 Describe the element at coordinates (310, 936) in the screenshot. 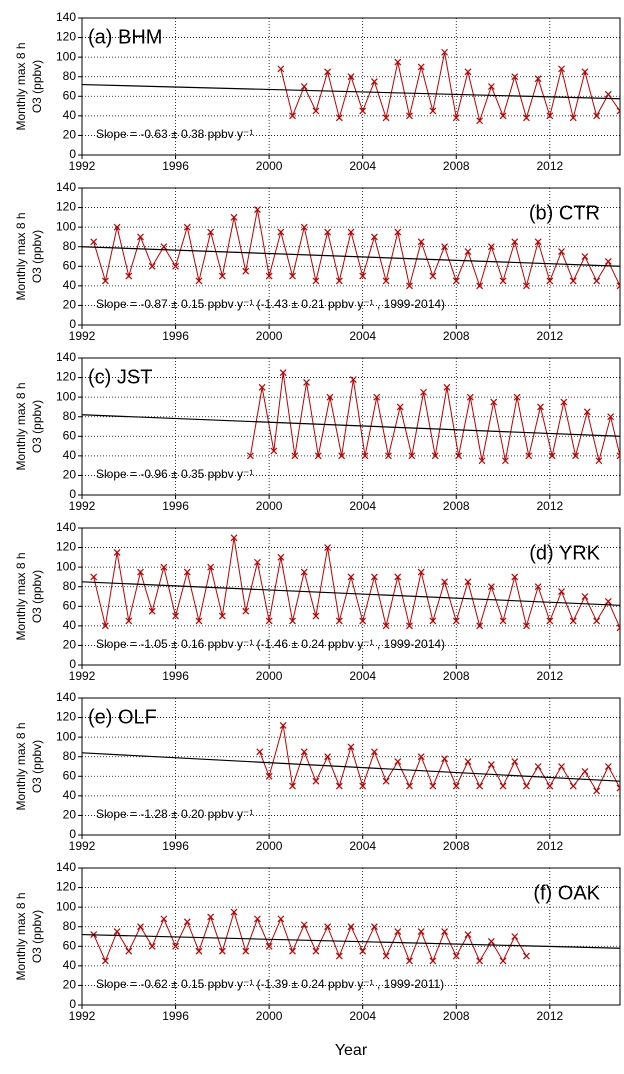

I see `data-line` at that location.